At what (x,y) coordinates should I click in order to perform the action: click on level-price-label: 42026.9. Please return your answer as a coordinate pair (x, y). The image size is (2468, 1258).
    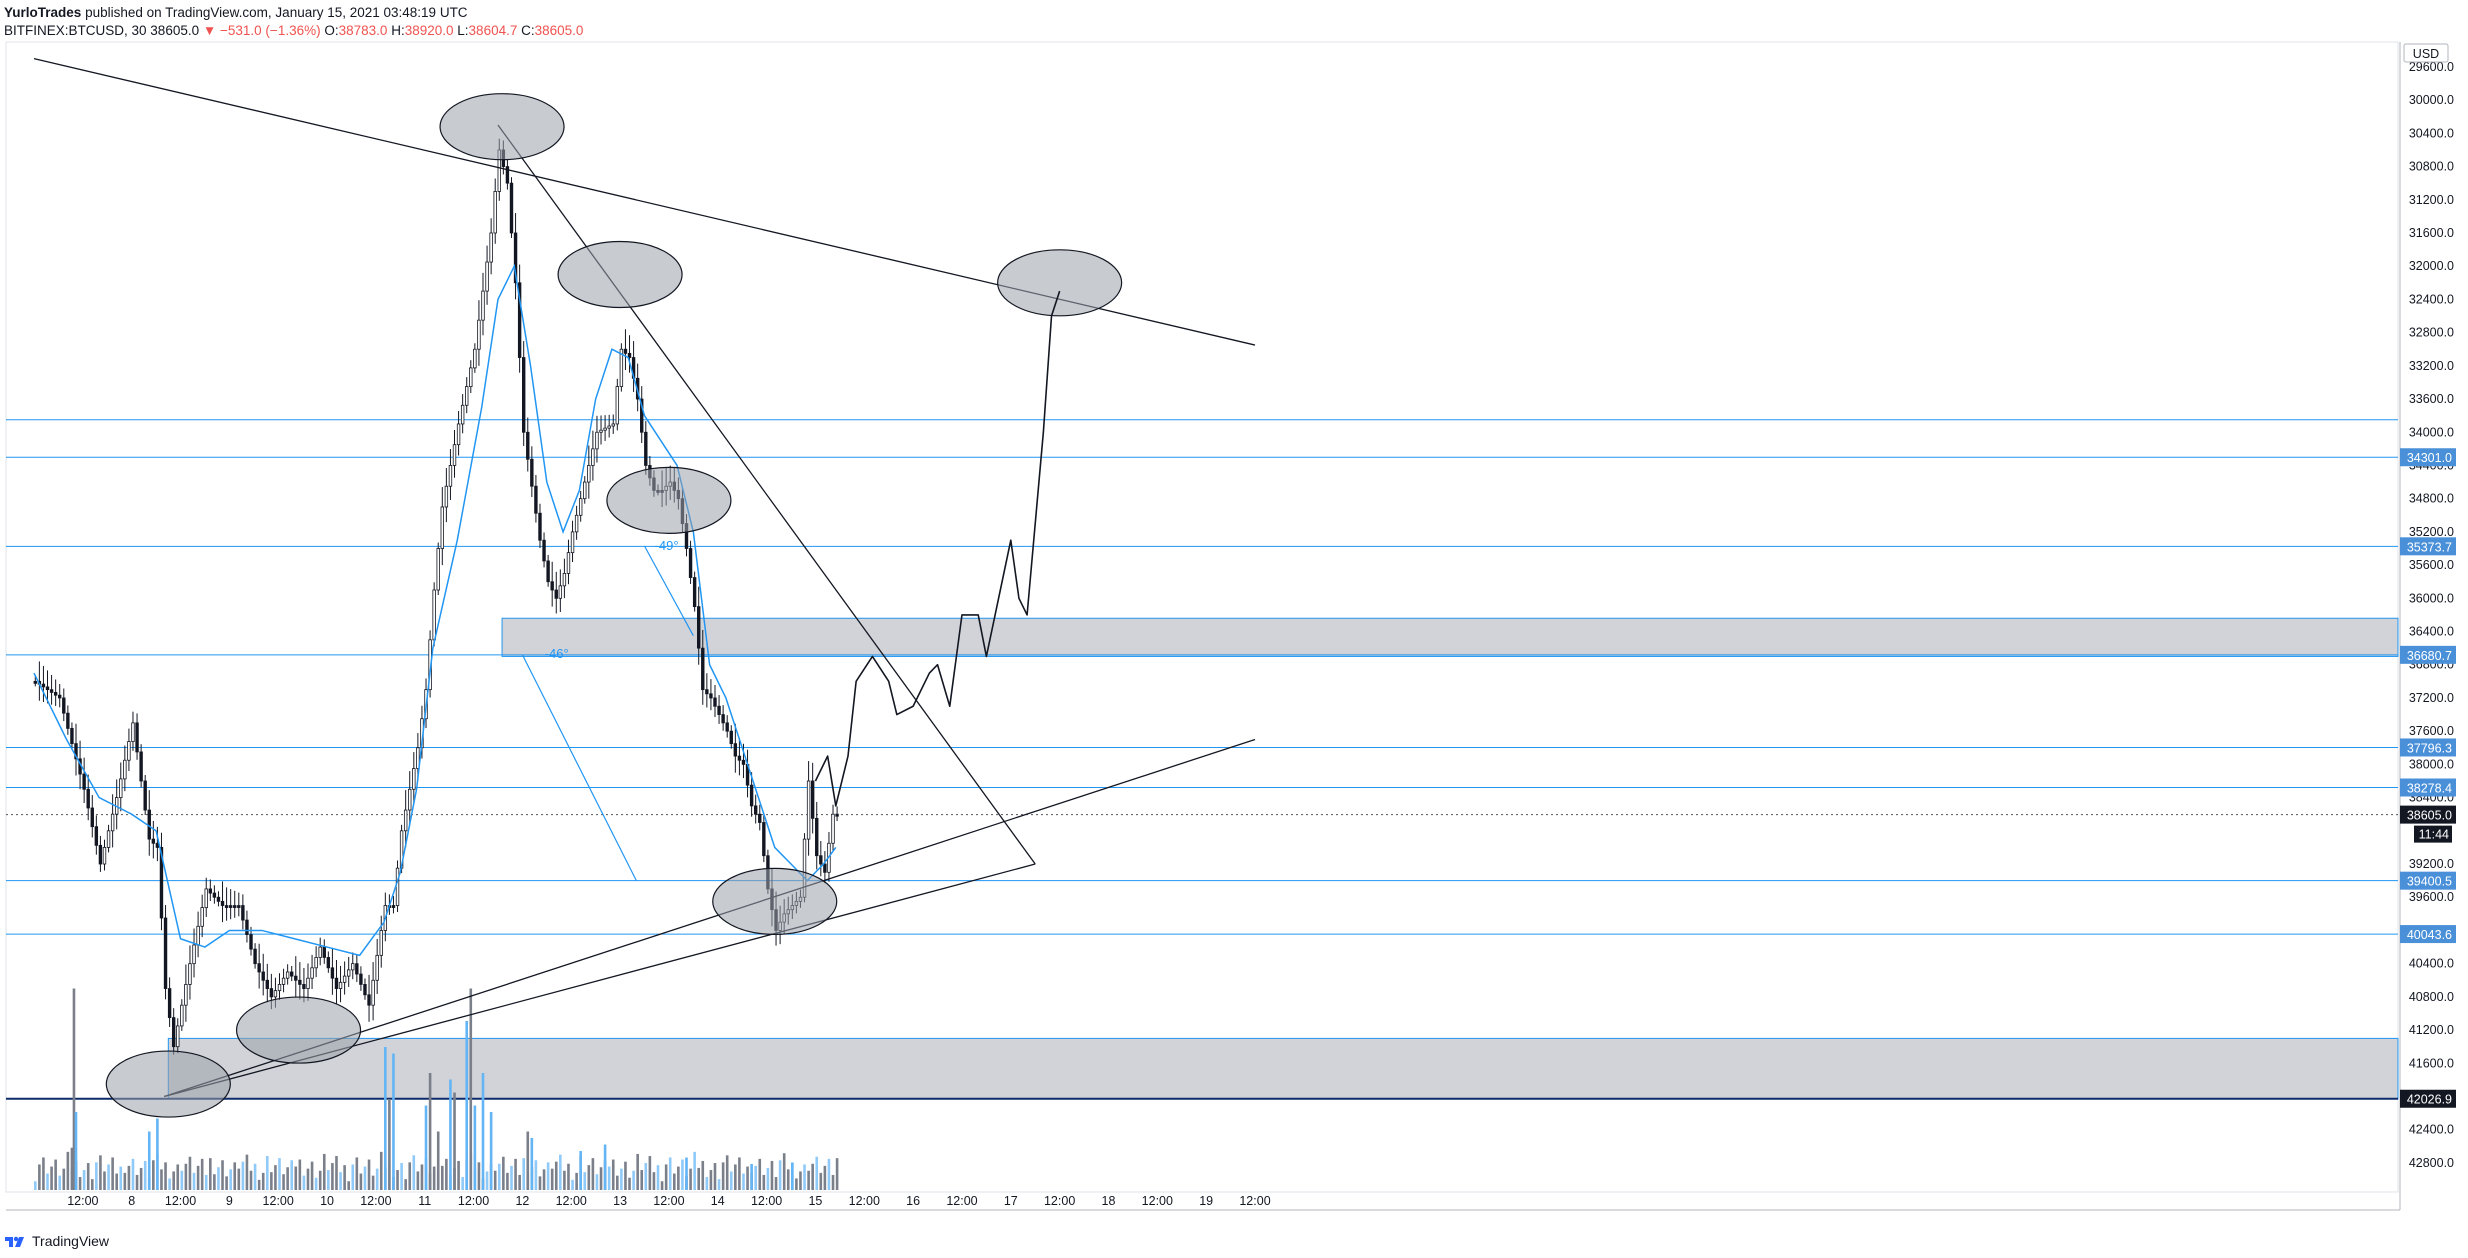
    Looking at the image, I should click on (2429, 1100).